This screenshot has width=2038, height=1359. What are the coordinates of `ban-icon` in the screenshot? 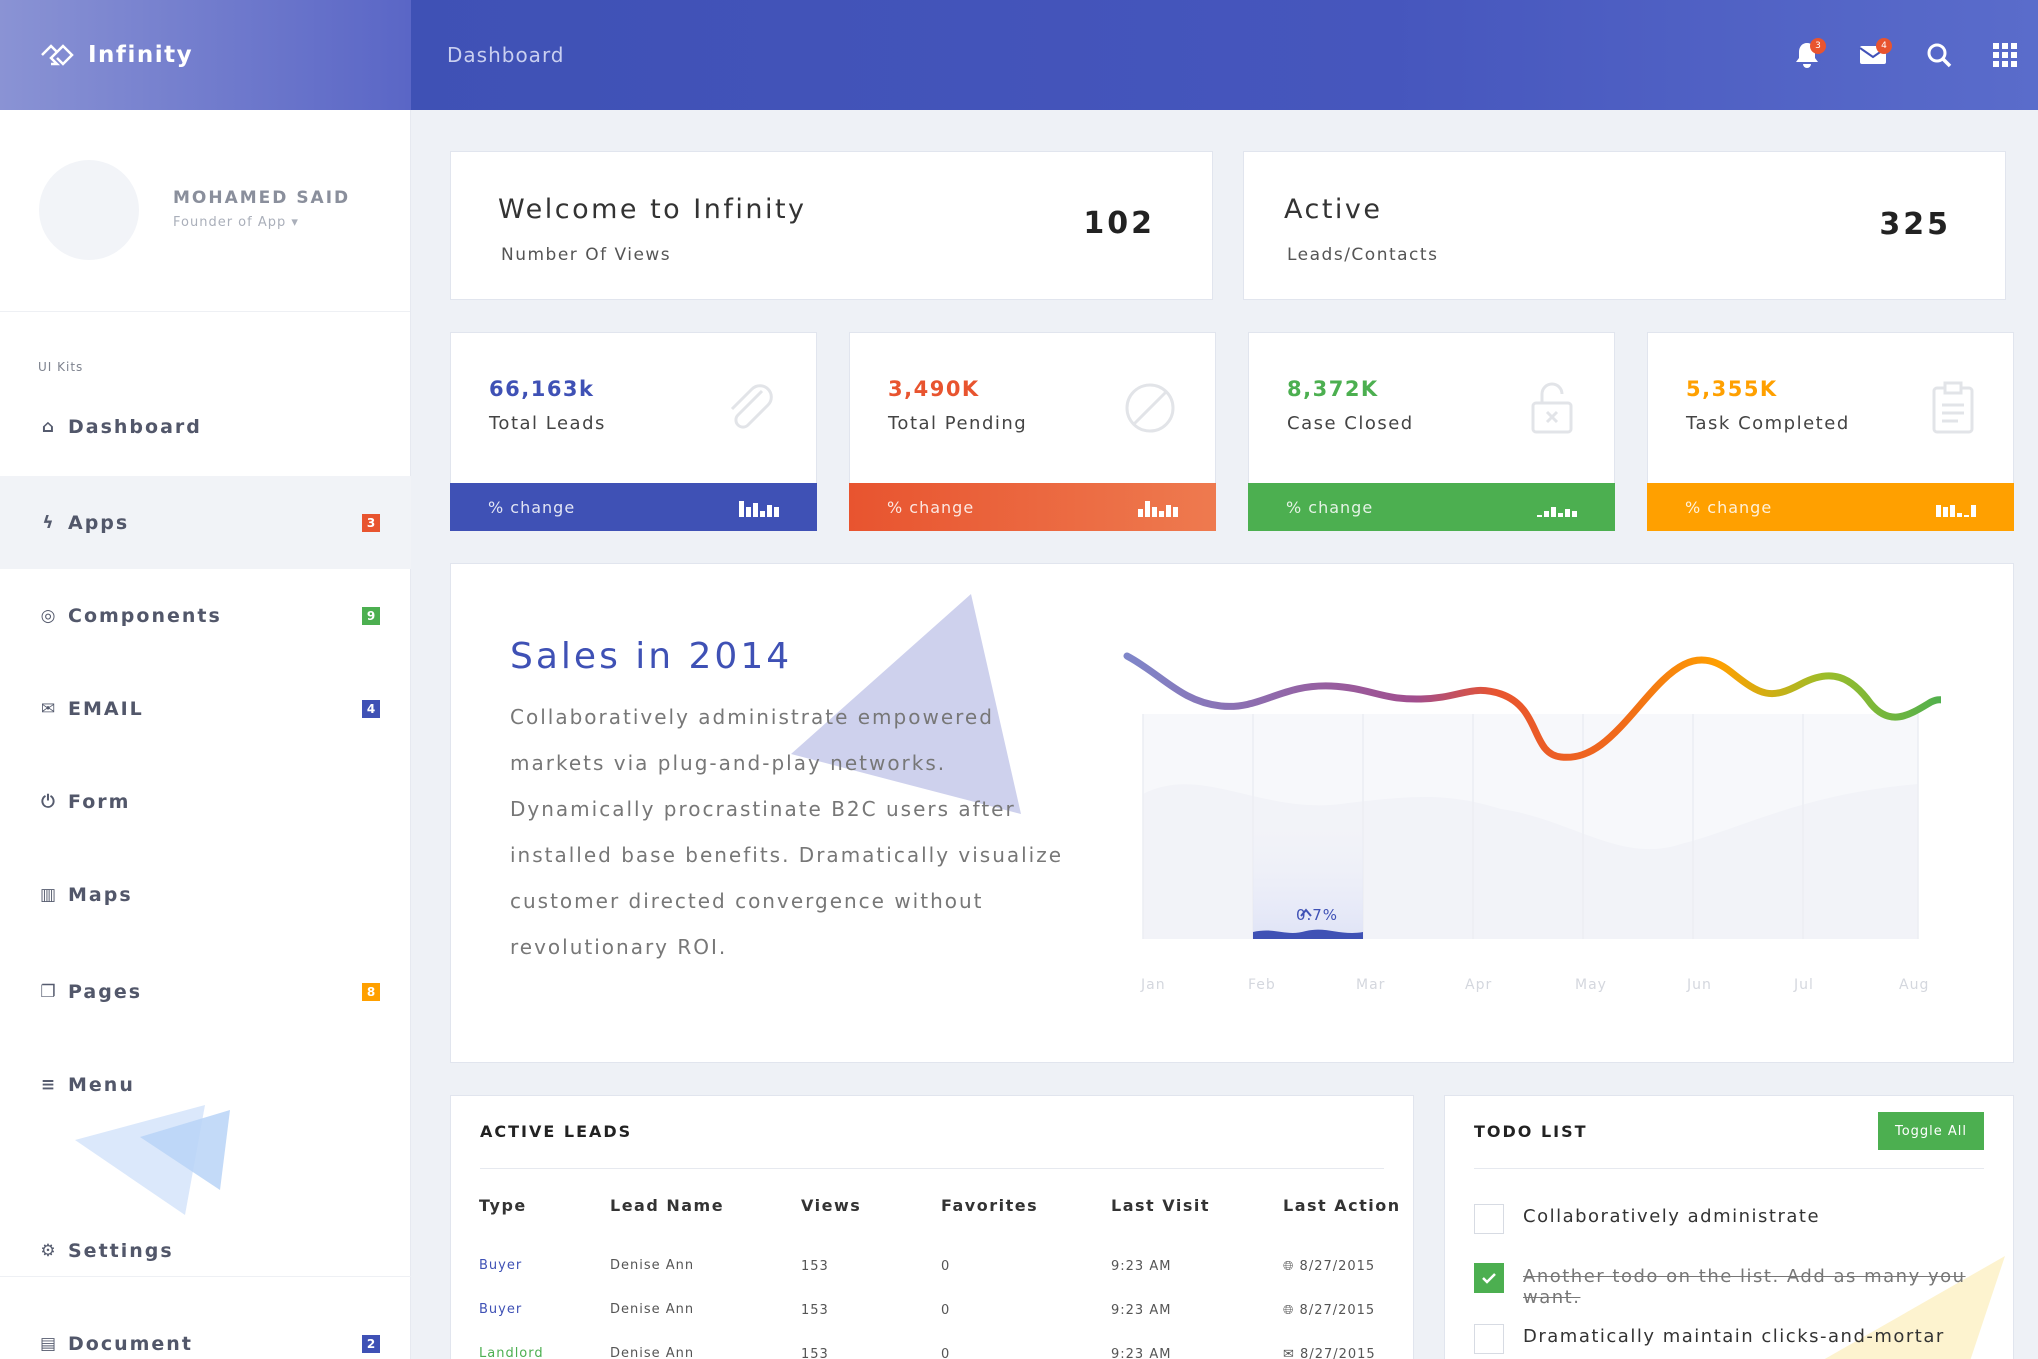 It's located at (1150, 408).